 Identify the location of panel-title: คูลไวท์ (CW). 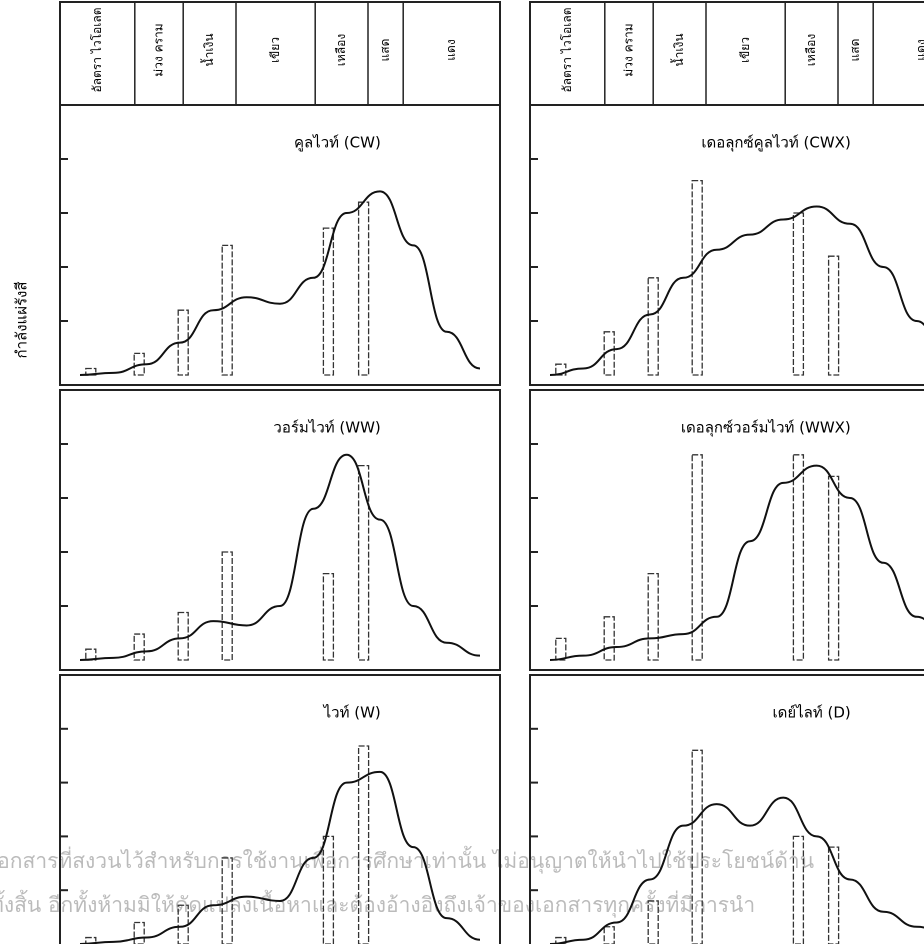
(337, 143).